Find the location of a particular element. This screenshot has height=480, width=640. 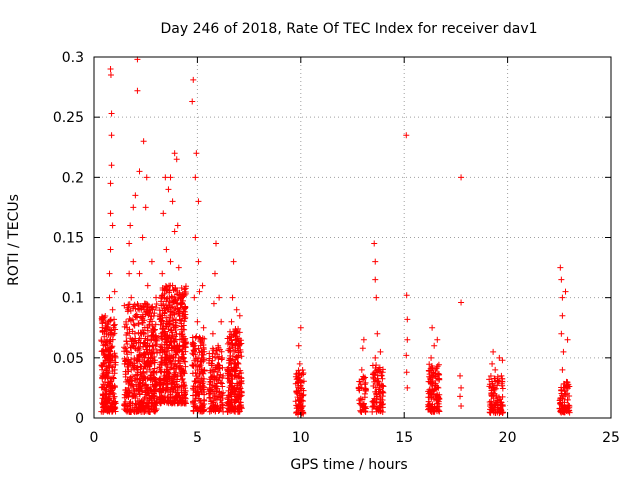

y-tick-label: 0.25 is located at coordinates (68, 118).